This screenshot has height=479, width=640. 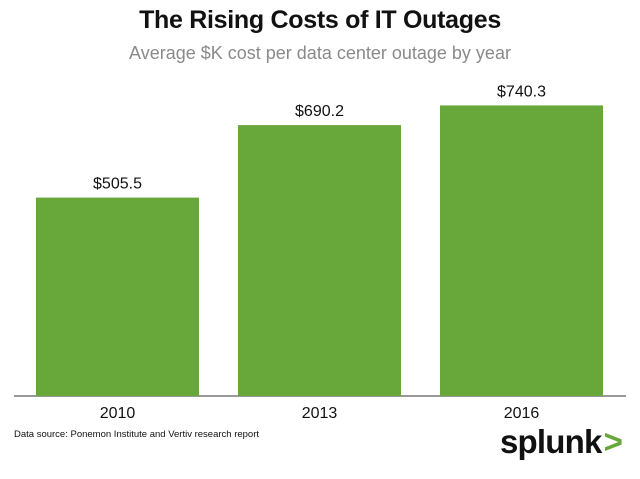 I want to click on splunk-logo: splunk>, so click(x=561, y=442).